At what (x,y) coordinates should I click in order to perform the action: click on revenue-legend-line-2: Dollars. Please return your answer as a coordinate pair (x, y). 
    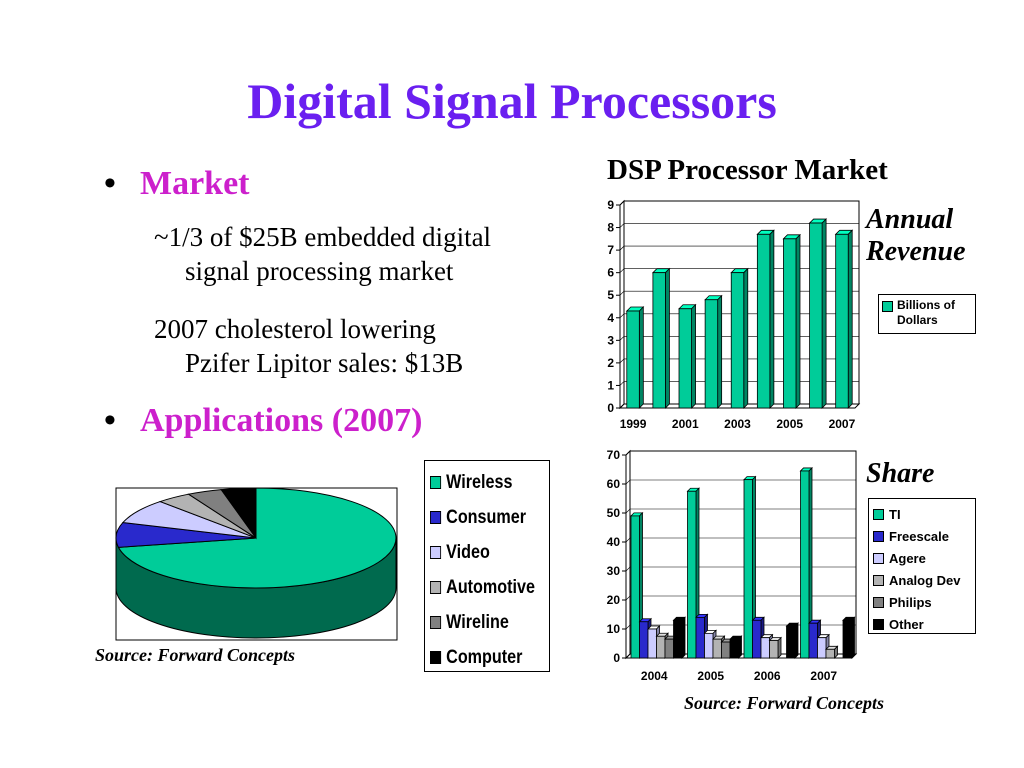
    Looking at the image, I should click on (917, 320).